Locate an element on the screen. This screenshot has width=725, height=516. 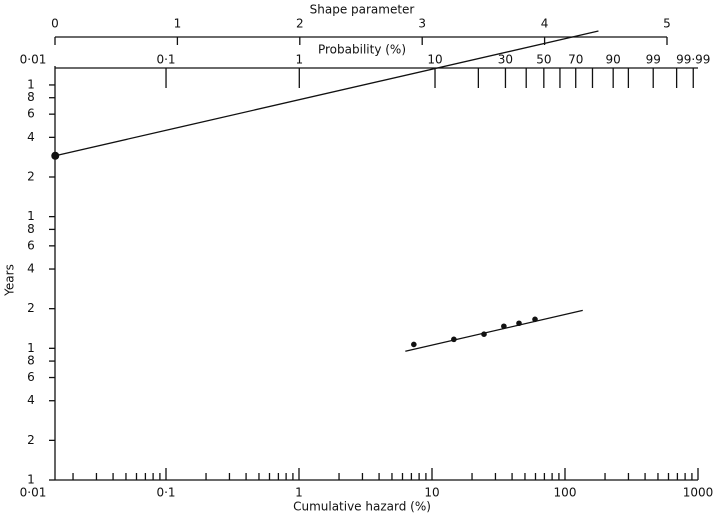
x-tick-label: 1000 is located at coordinates (698, 493).